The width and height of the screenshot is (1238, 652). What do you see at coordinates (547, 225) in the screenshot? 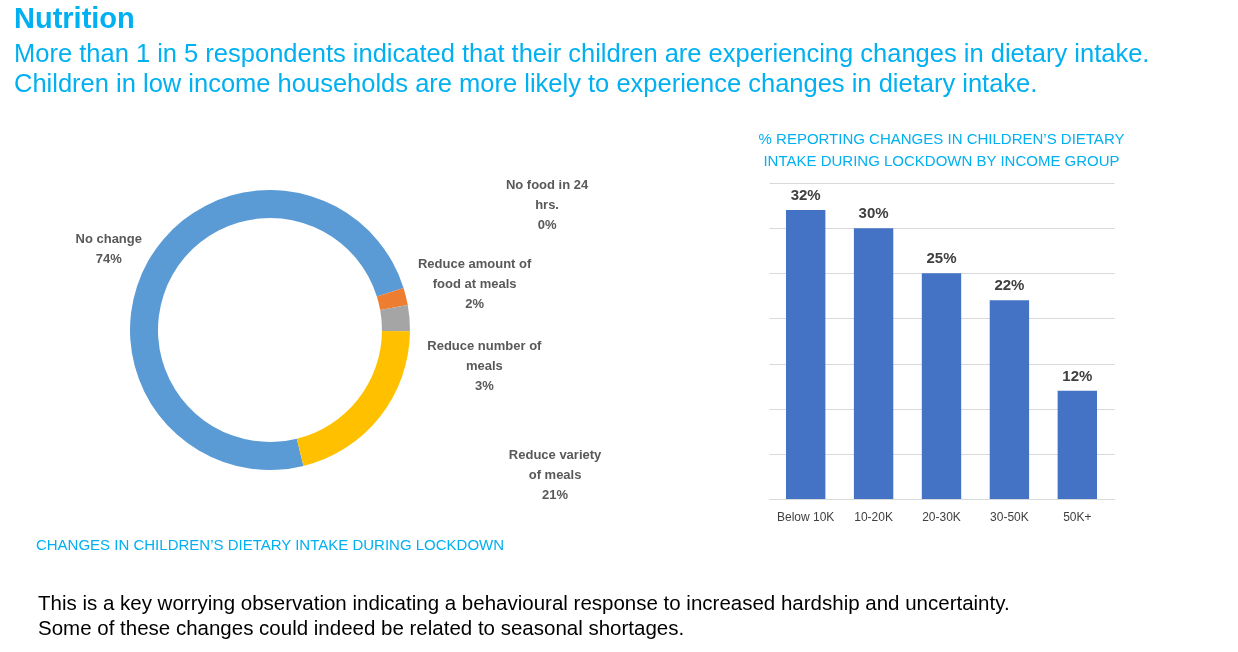
I see `text: 0%` at bounding box center [547, 225].